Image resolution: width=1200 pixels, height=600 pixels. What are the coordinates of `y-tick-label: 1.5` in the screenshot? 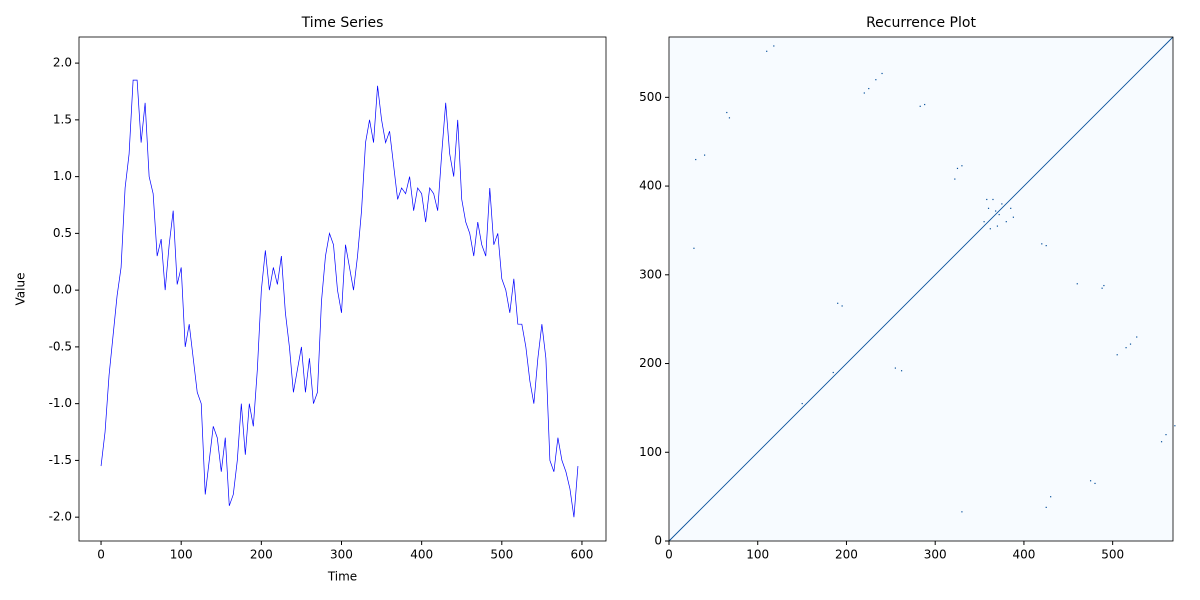 It's located at (62, 119).